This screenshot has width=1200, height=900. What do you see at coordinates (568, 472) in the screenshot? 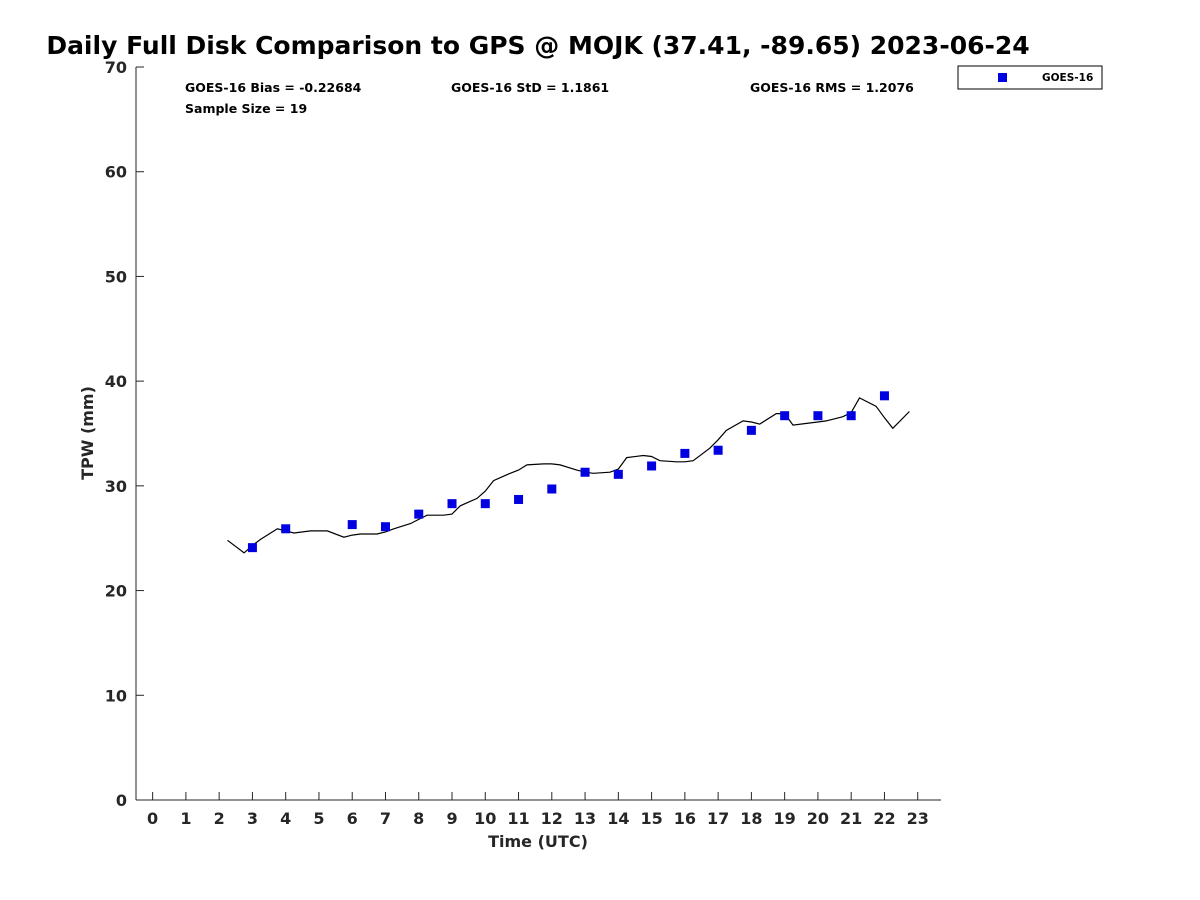
I see `goes16-marker-layer` at bounding box center [568, 472].